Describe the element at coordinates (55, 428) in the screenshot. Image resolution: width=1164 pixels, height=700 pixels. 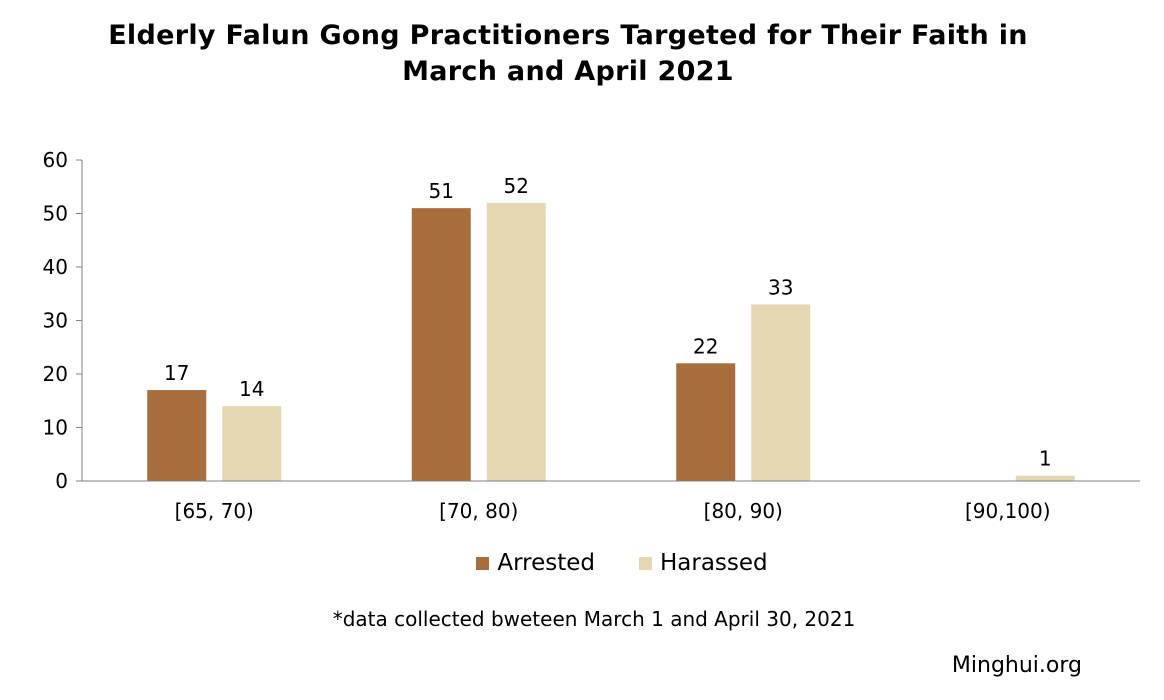
I see `y-tick-label: 10` at that location.